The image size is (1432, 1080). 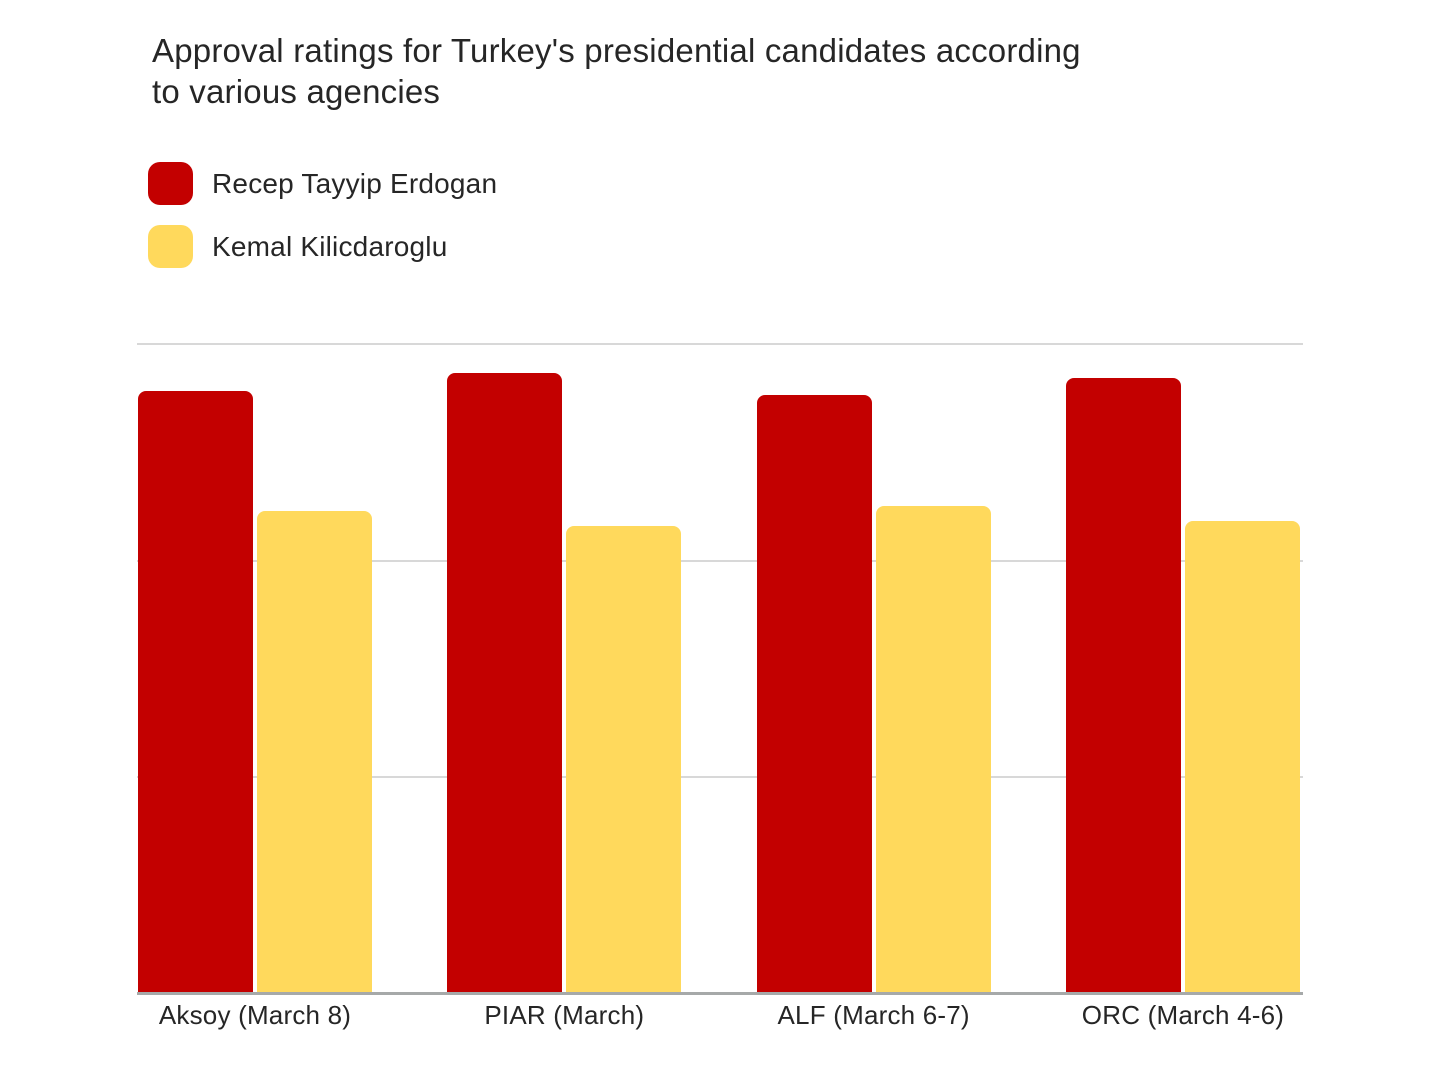 What do you see at coordinates (170, 246) in the screenshot?
I see `legend-swatch-kilicdaroglu-icon` at bounding box center [170, 246].